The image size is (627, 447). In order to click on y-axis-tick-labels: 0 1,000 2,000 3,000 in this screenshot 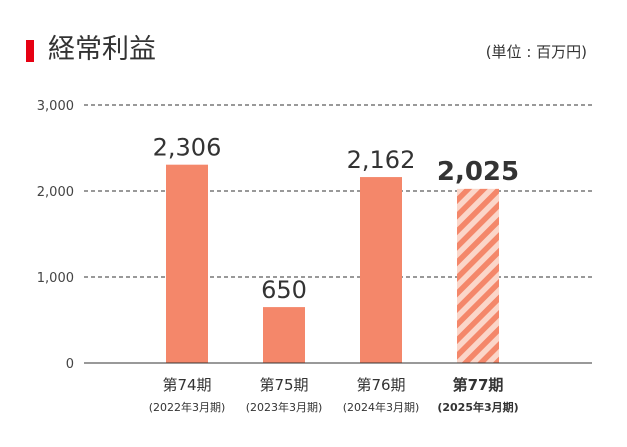, I will do `click(55, 235)`.